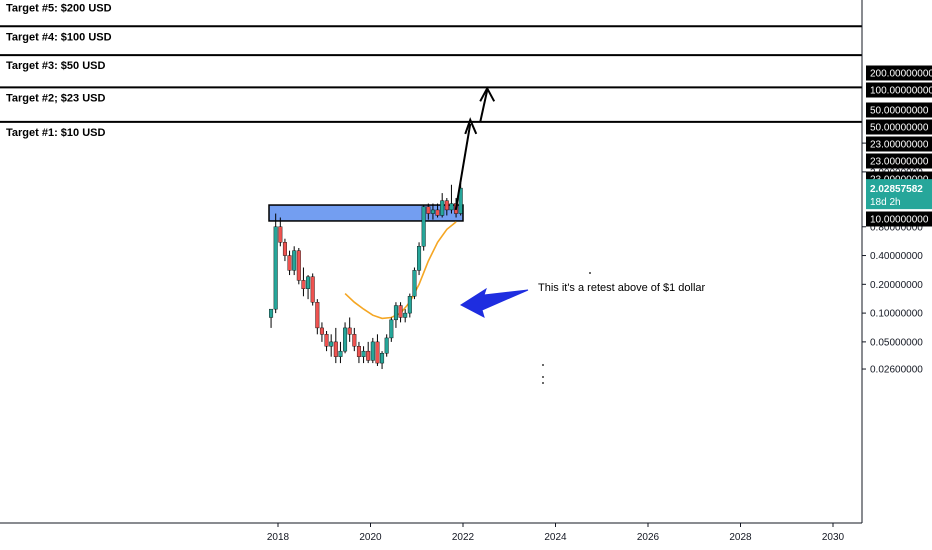  Describe the element at coordinates (740, 537) in the screenshot. I see `time-tick-label: 2028` at that location.